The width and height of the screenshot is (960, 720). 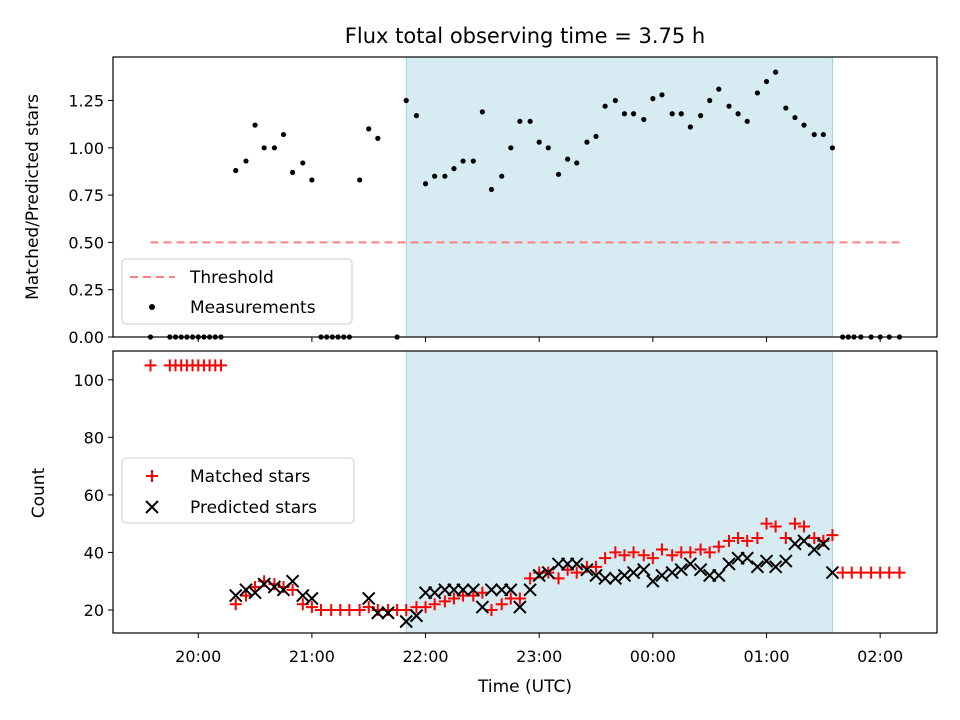 I want to click on bottom-legend: Matched stars Predicted stars, so click(x=238, y=490).